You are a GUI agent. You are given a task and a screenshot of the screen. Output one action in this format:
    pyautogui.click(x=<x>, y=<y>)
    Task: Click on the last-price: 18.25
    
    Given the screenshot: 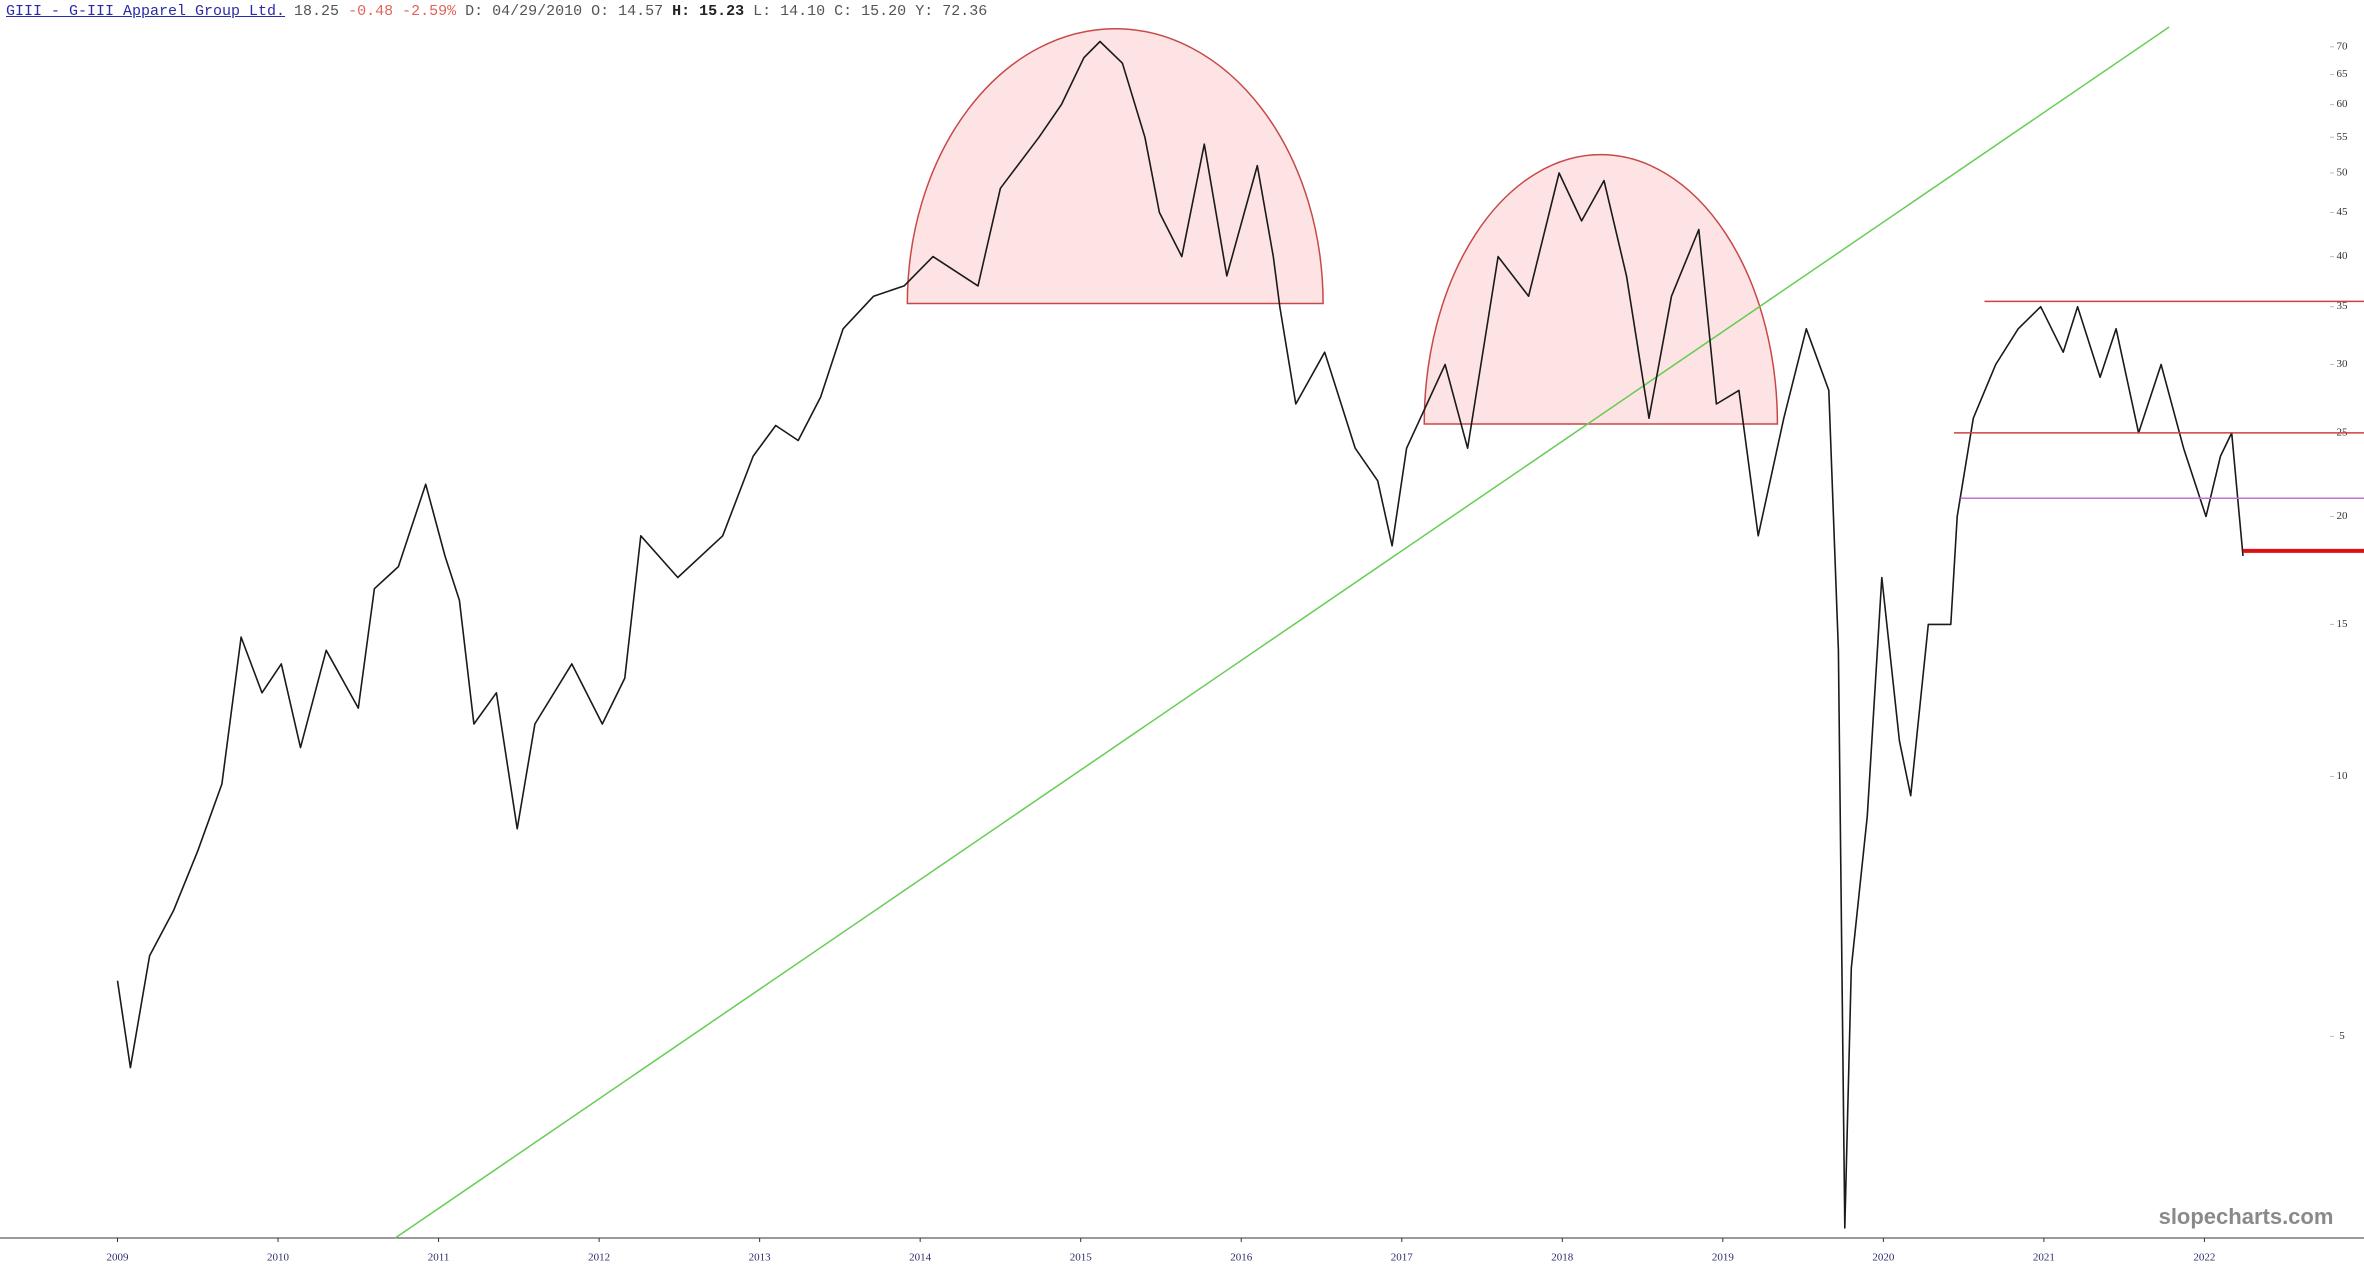 What is the action you would take?
    pyautogui.click(x=317, y=11)
    